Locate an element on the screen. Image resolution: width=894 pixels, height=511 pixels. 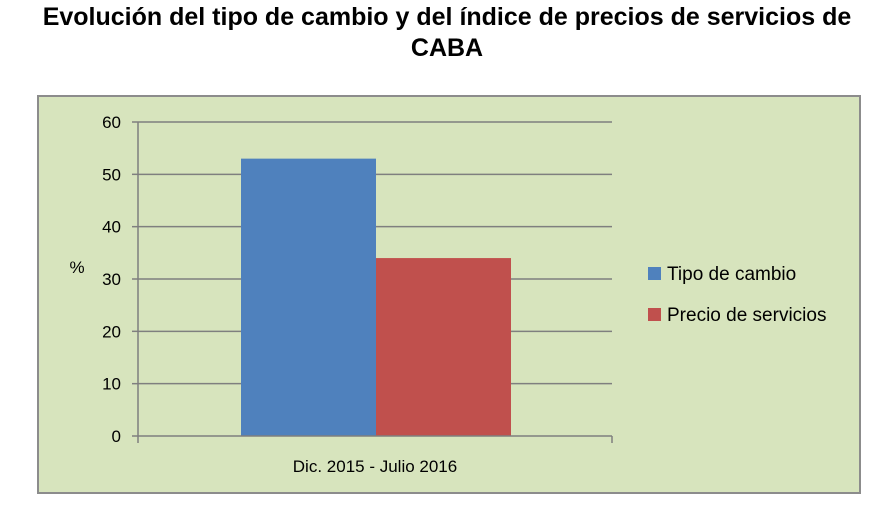
y-tick-label: 10 is located at coordinates (111, 384).